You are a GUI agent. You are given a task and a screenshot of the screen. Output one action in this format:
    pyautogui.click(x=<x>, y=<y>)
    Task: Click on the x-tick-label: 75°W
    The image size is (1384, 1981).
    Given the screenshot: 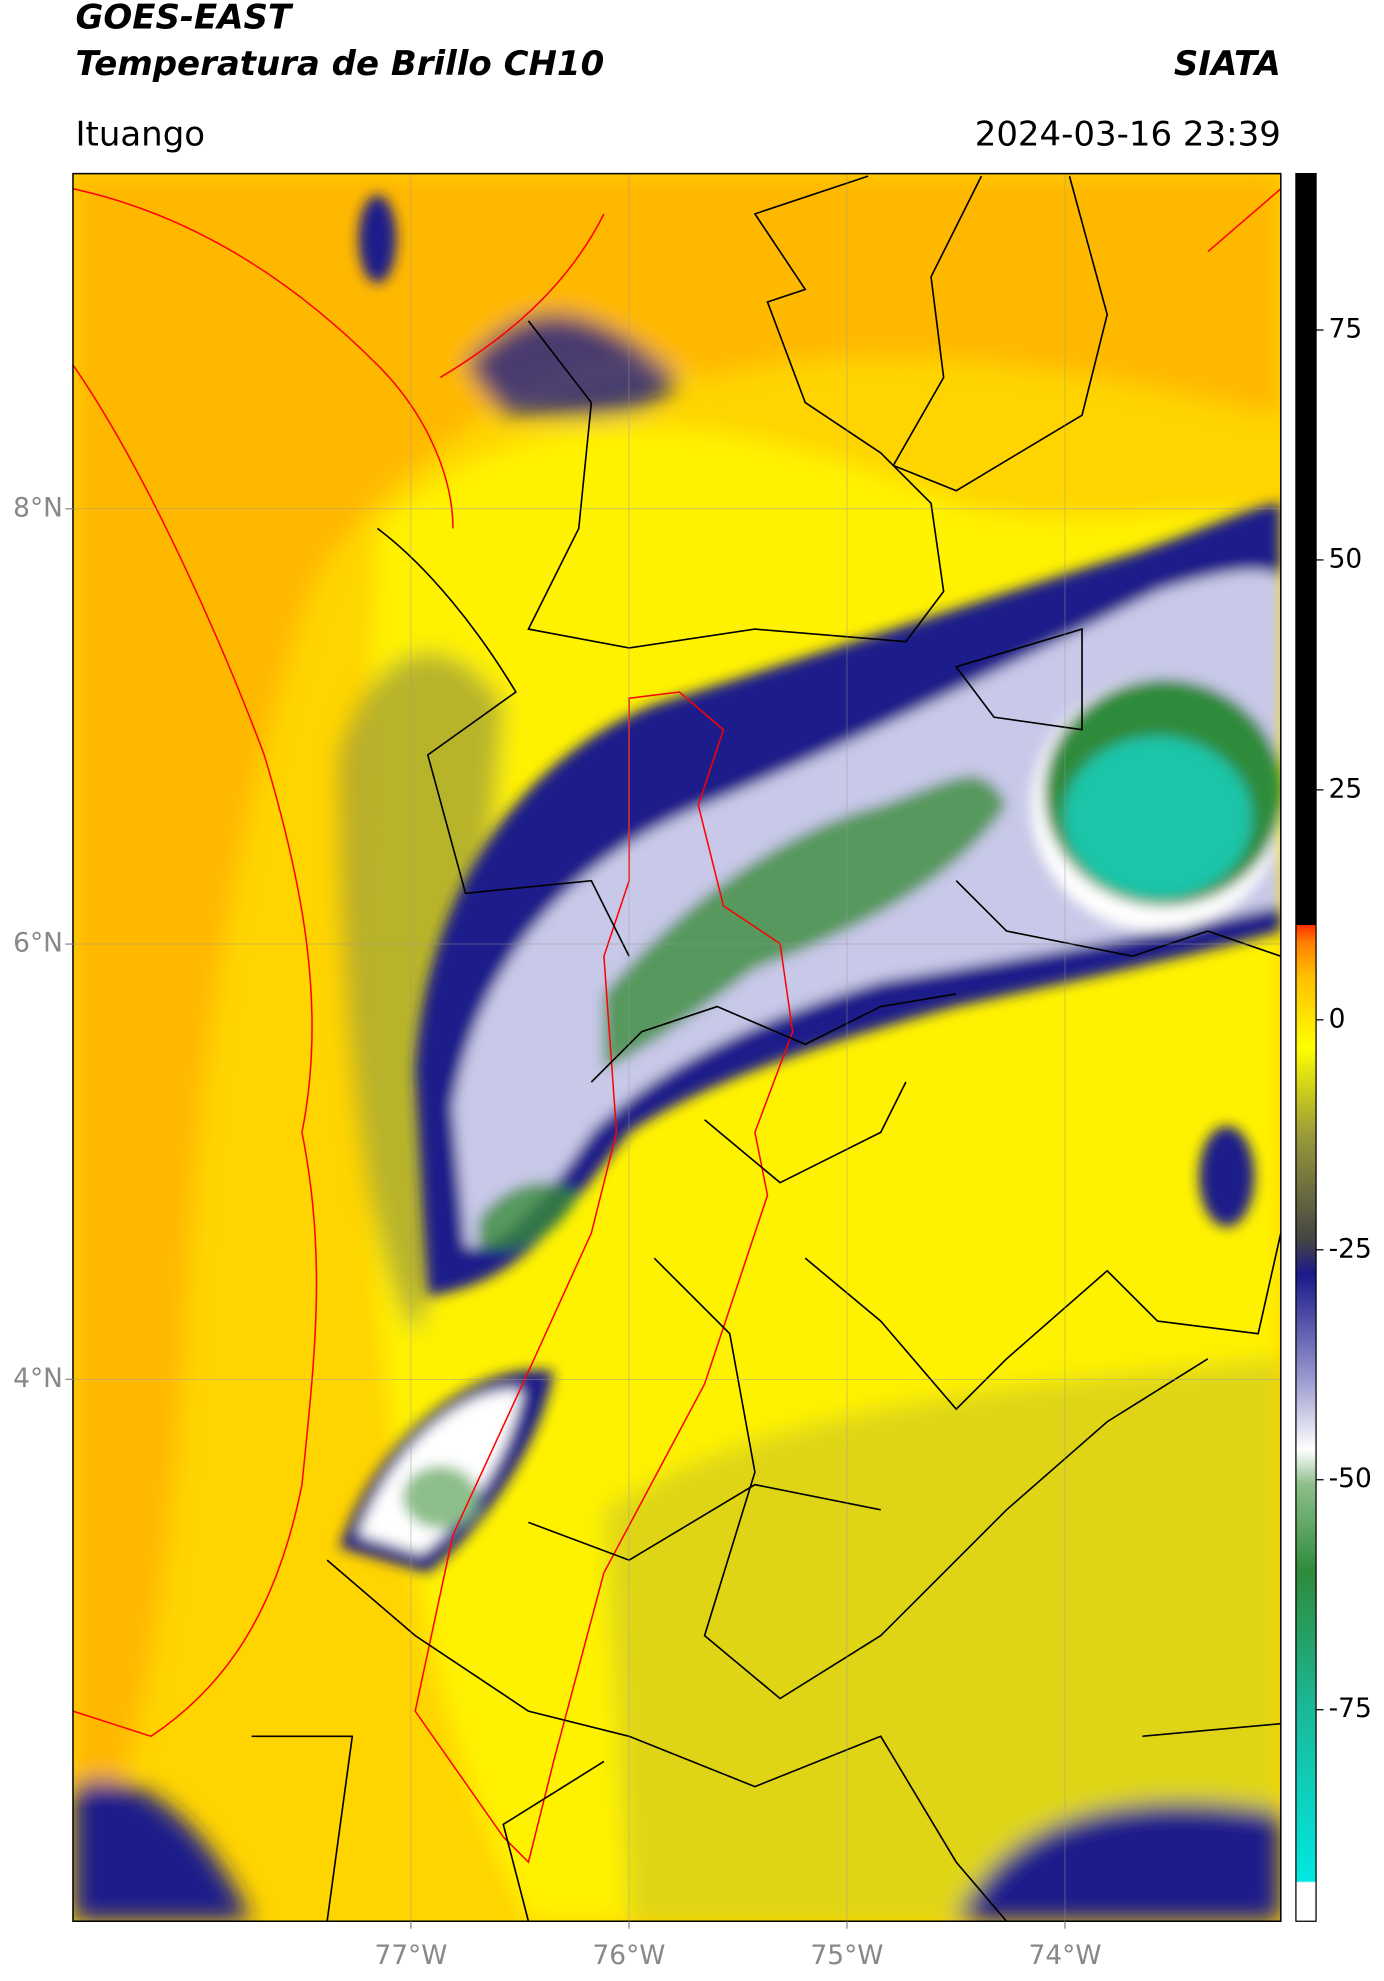 What is the action you would take?
    pyautogui.click(x=846, y=1955)
    